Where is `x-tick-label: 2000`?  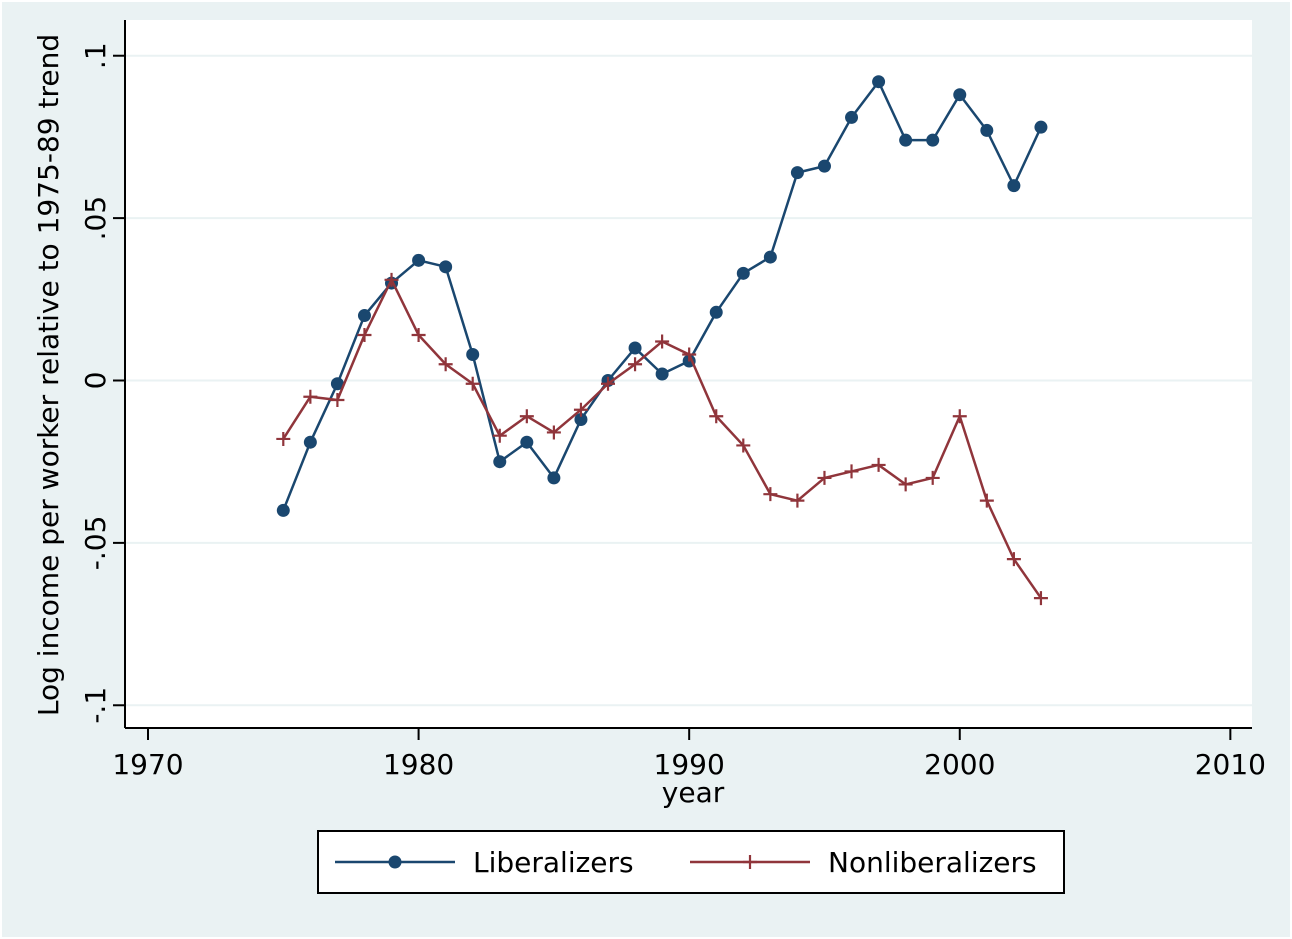 x-tick-label: 2000 is located at coordinates (959, 764).